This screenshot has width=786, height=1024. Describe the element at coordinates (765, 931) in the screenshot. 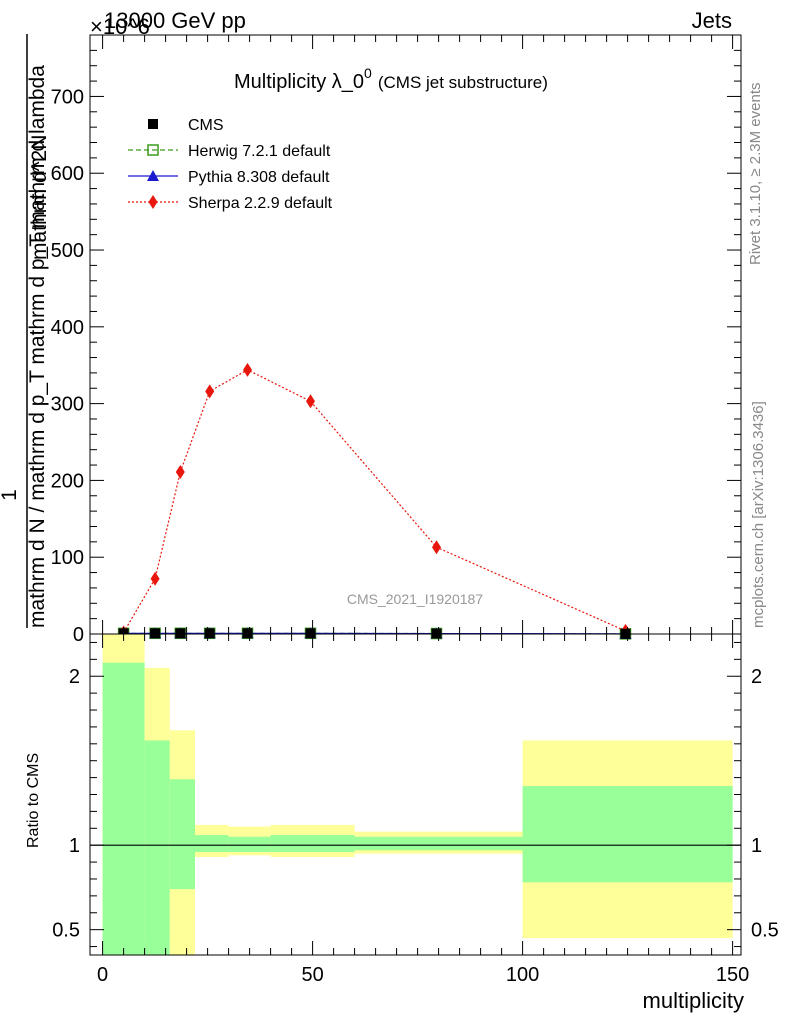

I see `ratio-y-tick-label-right: 0.5` at that location.